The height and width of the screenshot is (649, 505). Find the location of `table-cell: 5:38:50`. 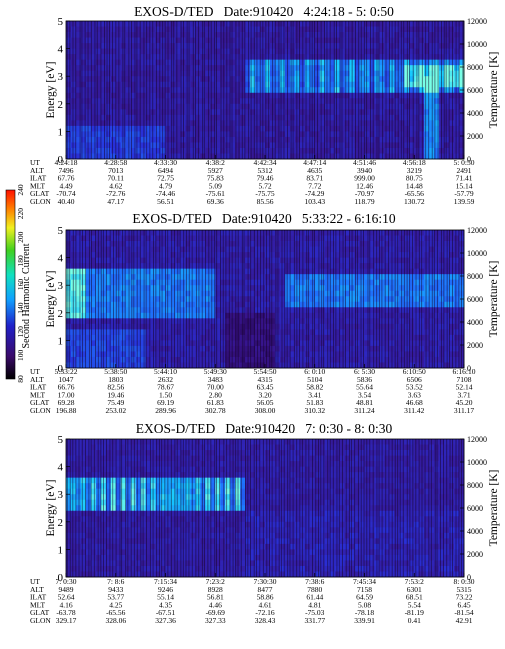

table-cell: 5:38:50 is located at coordinates (115, 371).